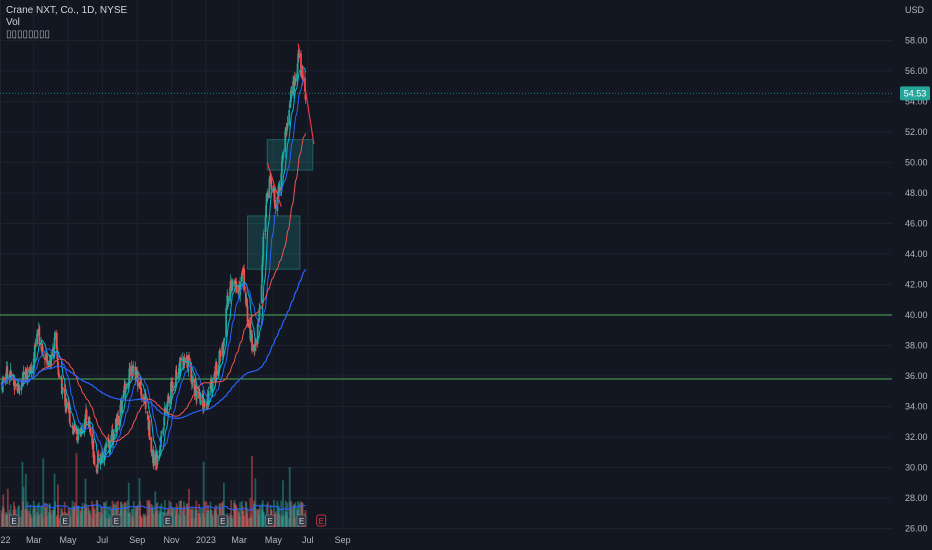 This screenshot has height=550, width=932. What do you see at coordinates (916, 132) in the screenshot?
I see `price-tick-label: 52.00` at bounding box center [916, 132].